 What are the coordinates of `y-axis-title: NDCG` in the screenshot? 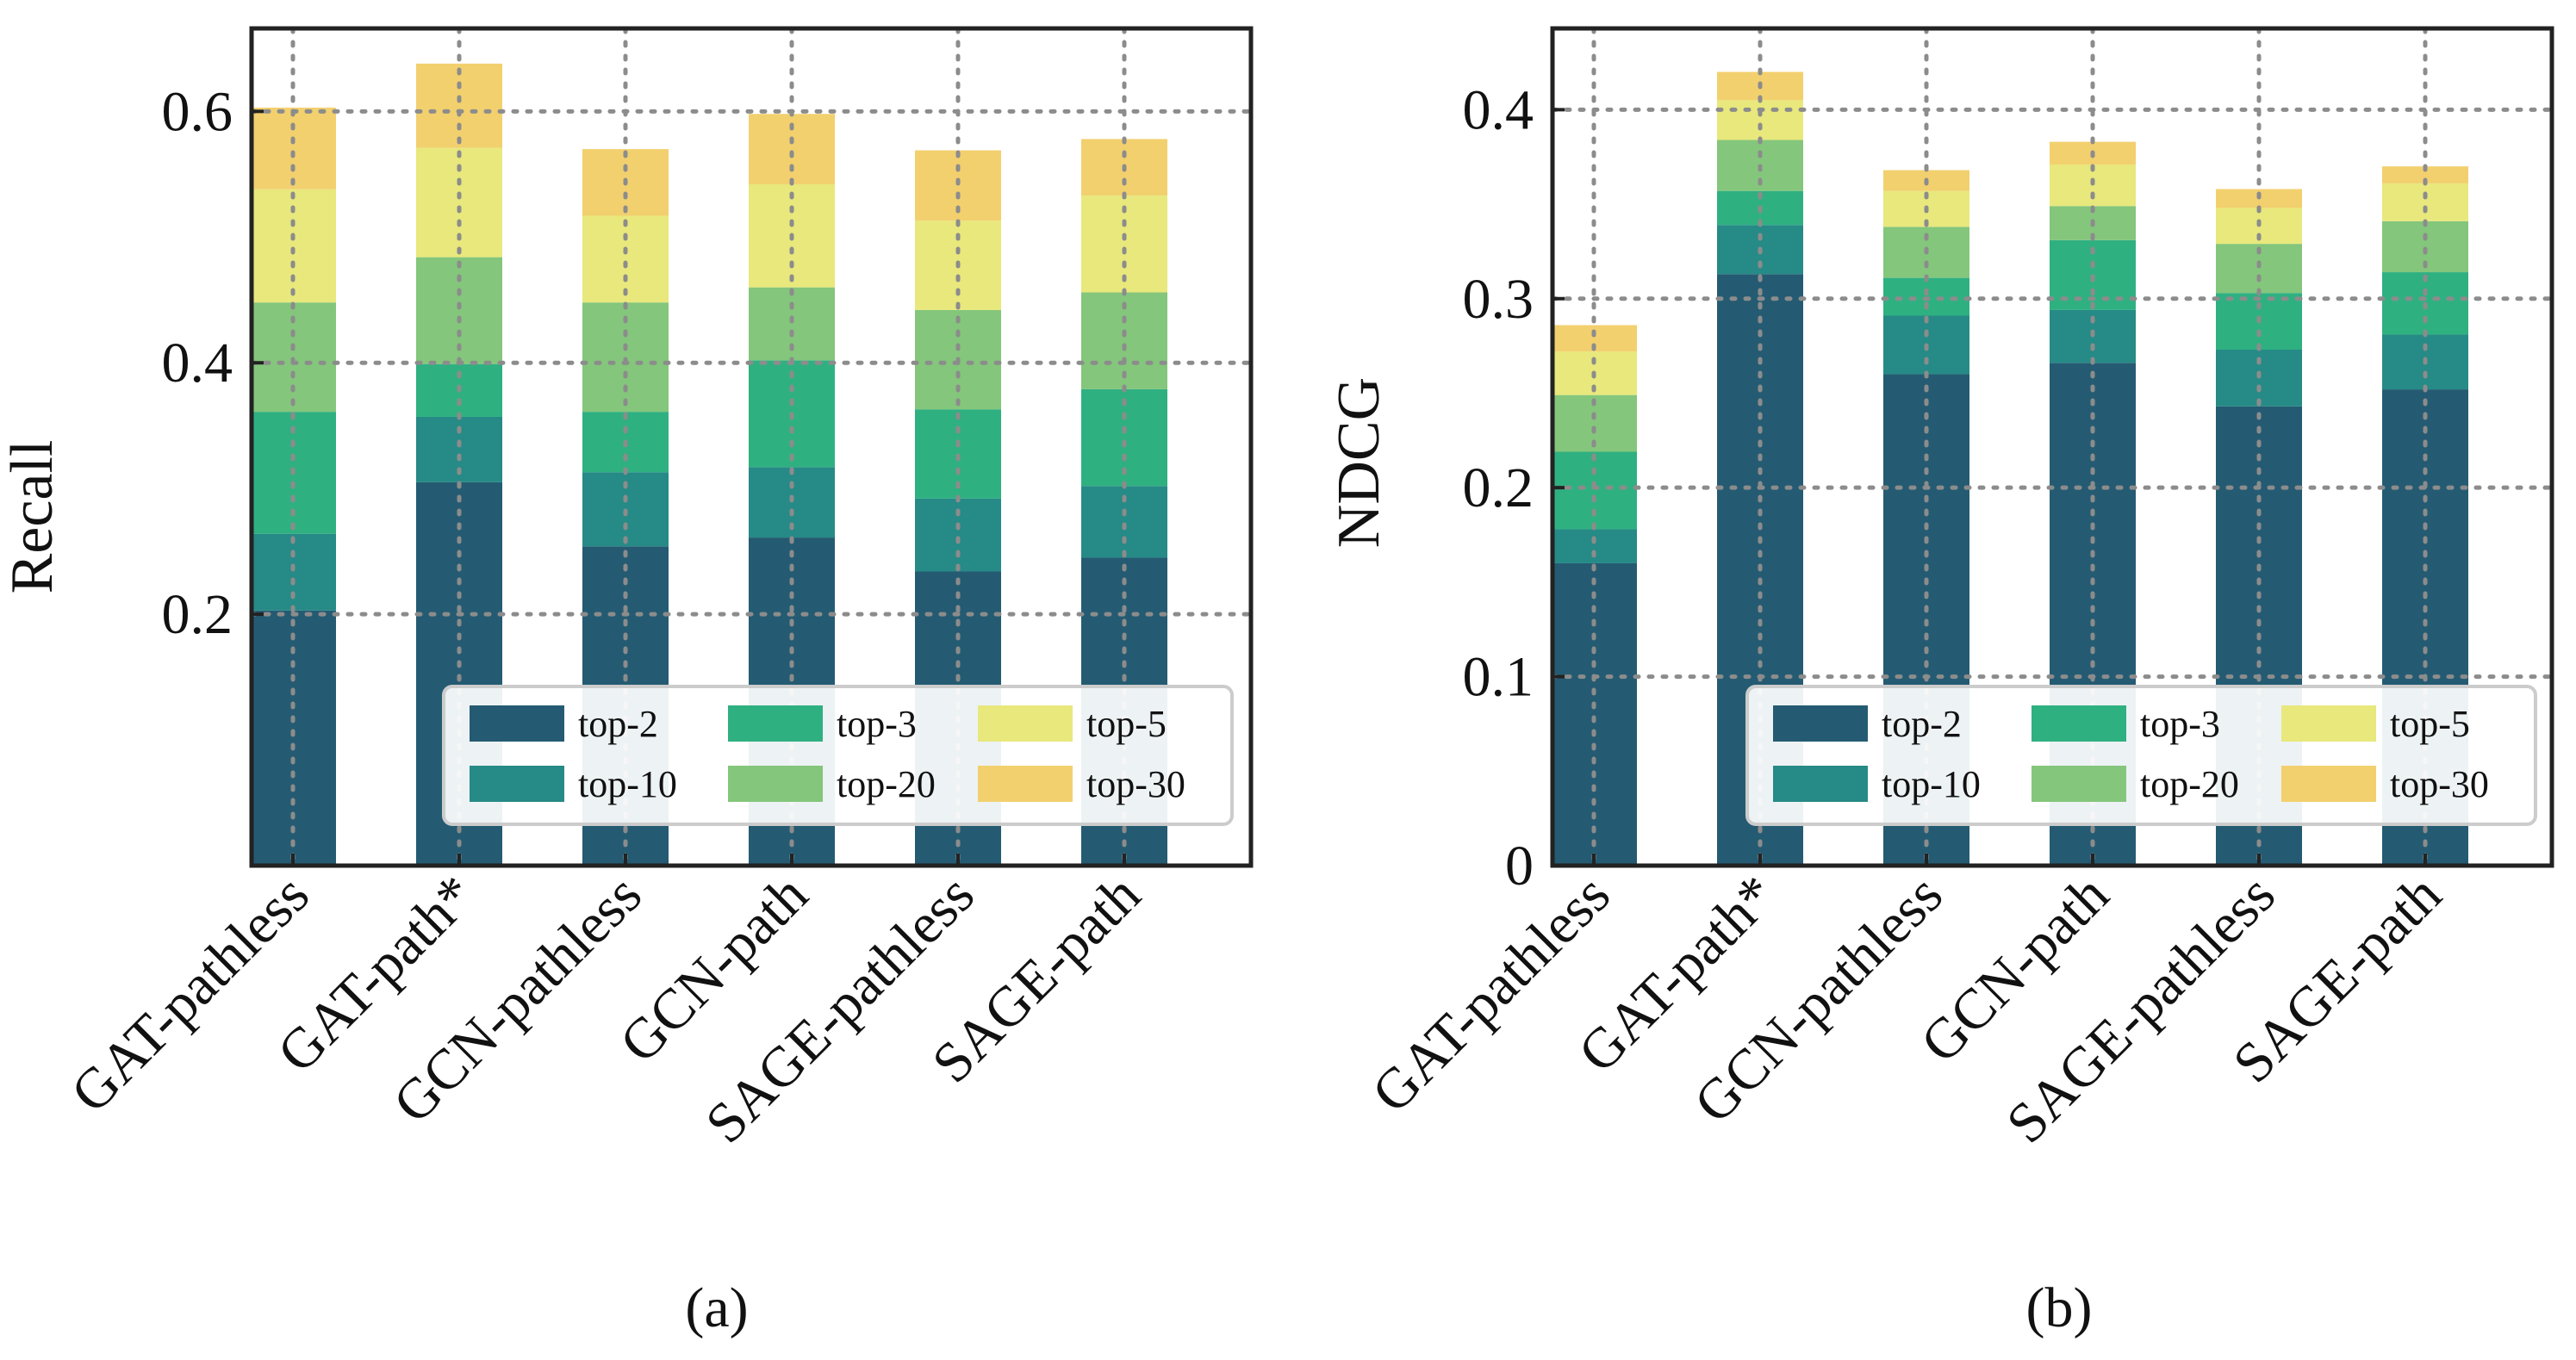 It's located at (1359, 462).